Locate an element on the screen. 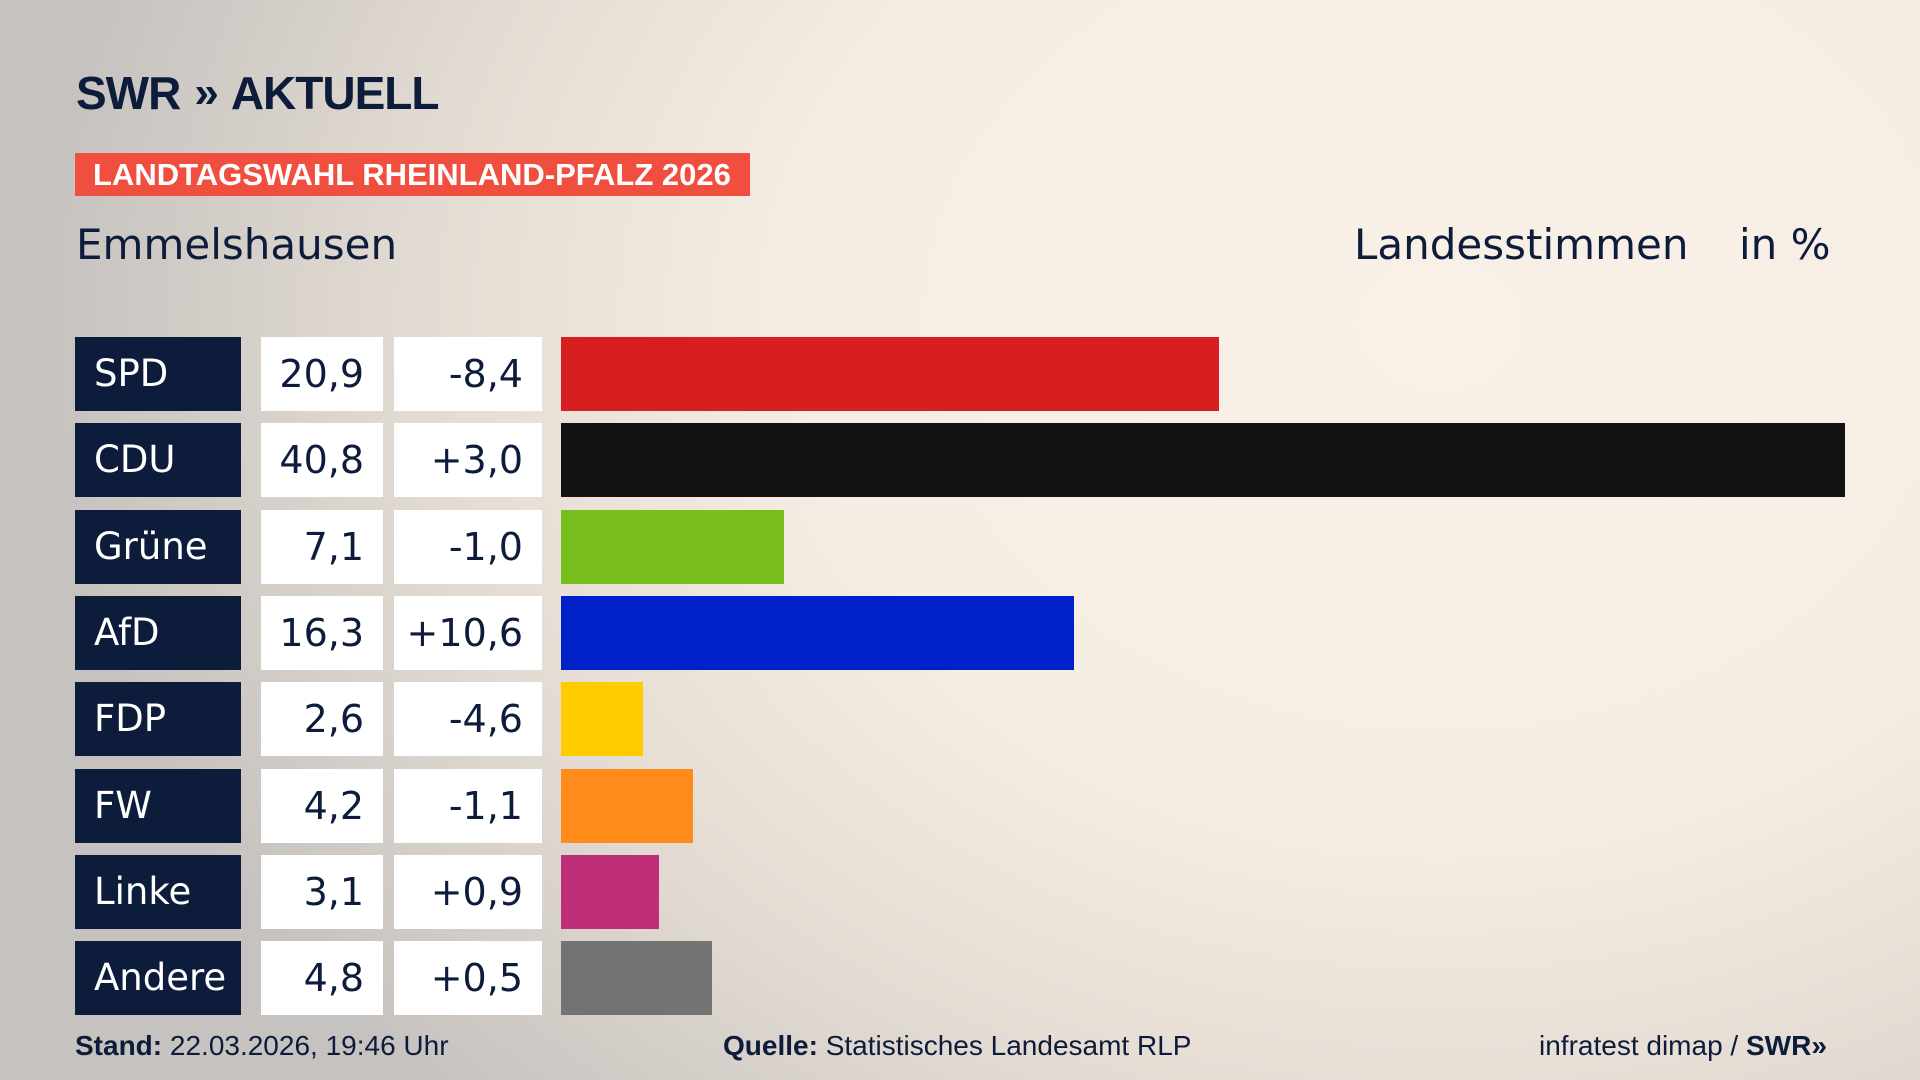 The image size is (1920, 1080). vote-change: +3,0 is located at coordinates (468, 460).